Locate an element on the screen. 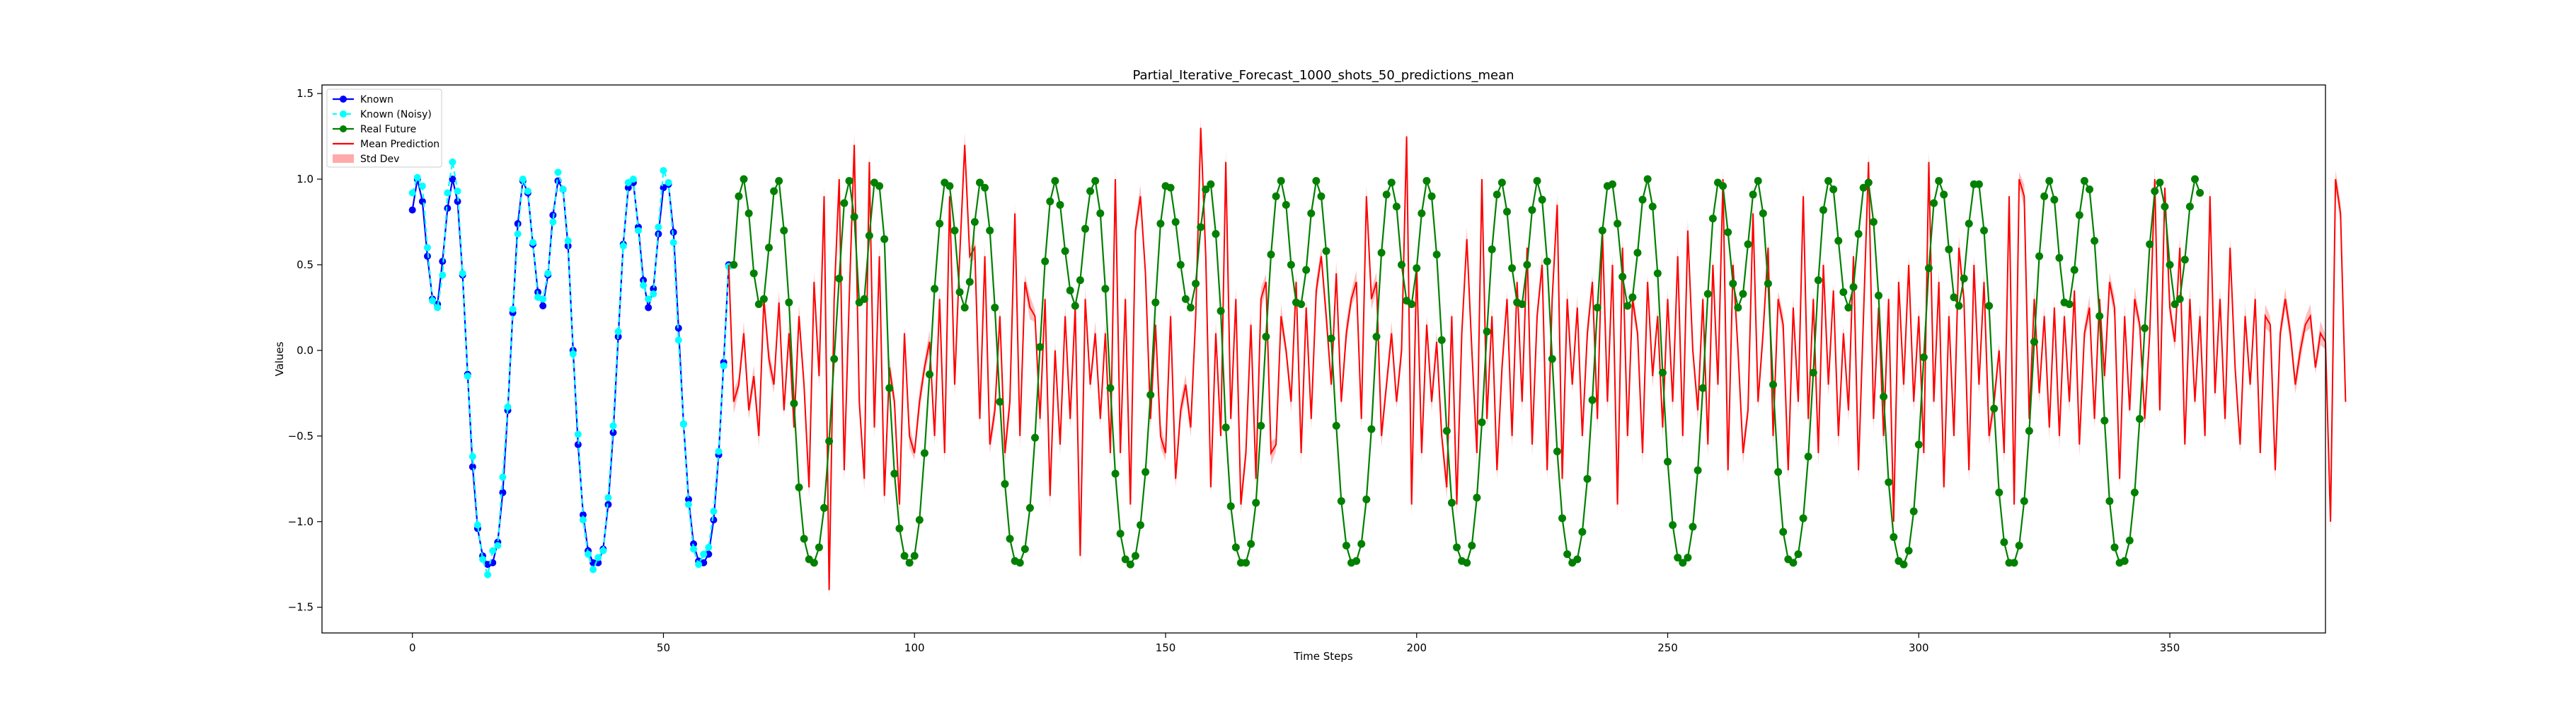 This screenshot has height=708, width=2576. legend-label-noisy: Known (Noisy) is located at coordinates (396, 114).